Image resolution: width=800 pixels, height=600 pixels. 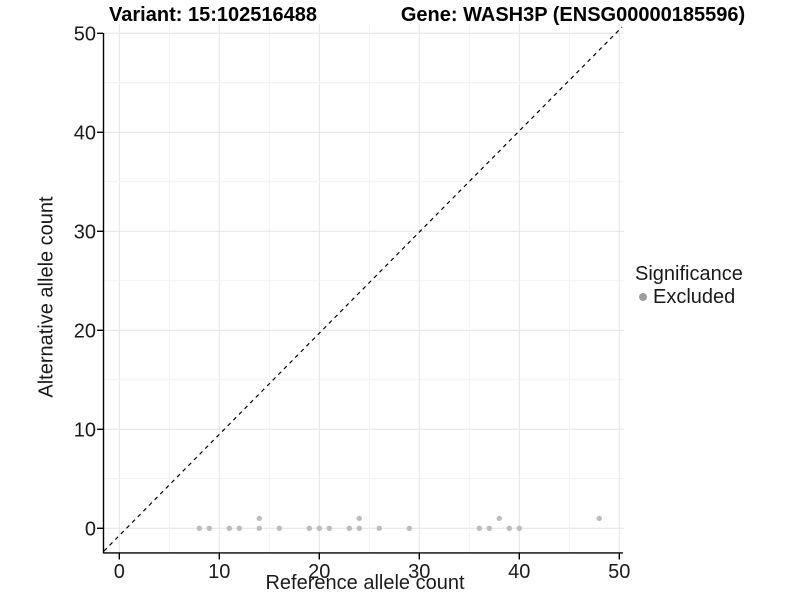 What do you see at coordinates (573, 15) in the screenshot?
I see `plot-title-gene: Gene: WASH3P (ENSG00000185596)` at bounding box center [573, 15].